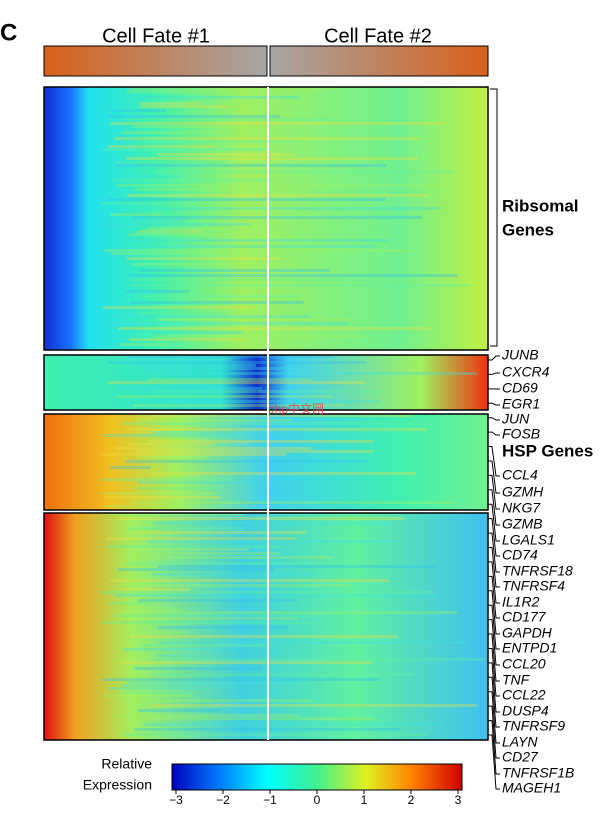 This screenshot has height=827, width=616. Describe the element at coordinates (533, 726) in the screenshot. I see `gene-label: TNFRSF9` at that location.